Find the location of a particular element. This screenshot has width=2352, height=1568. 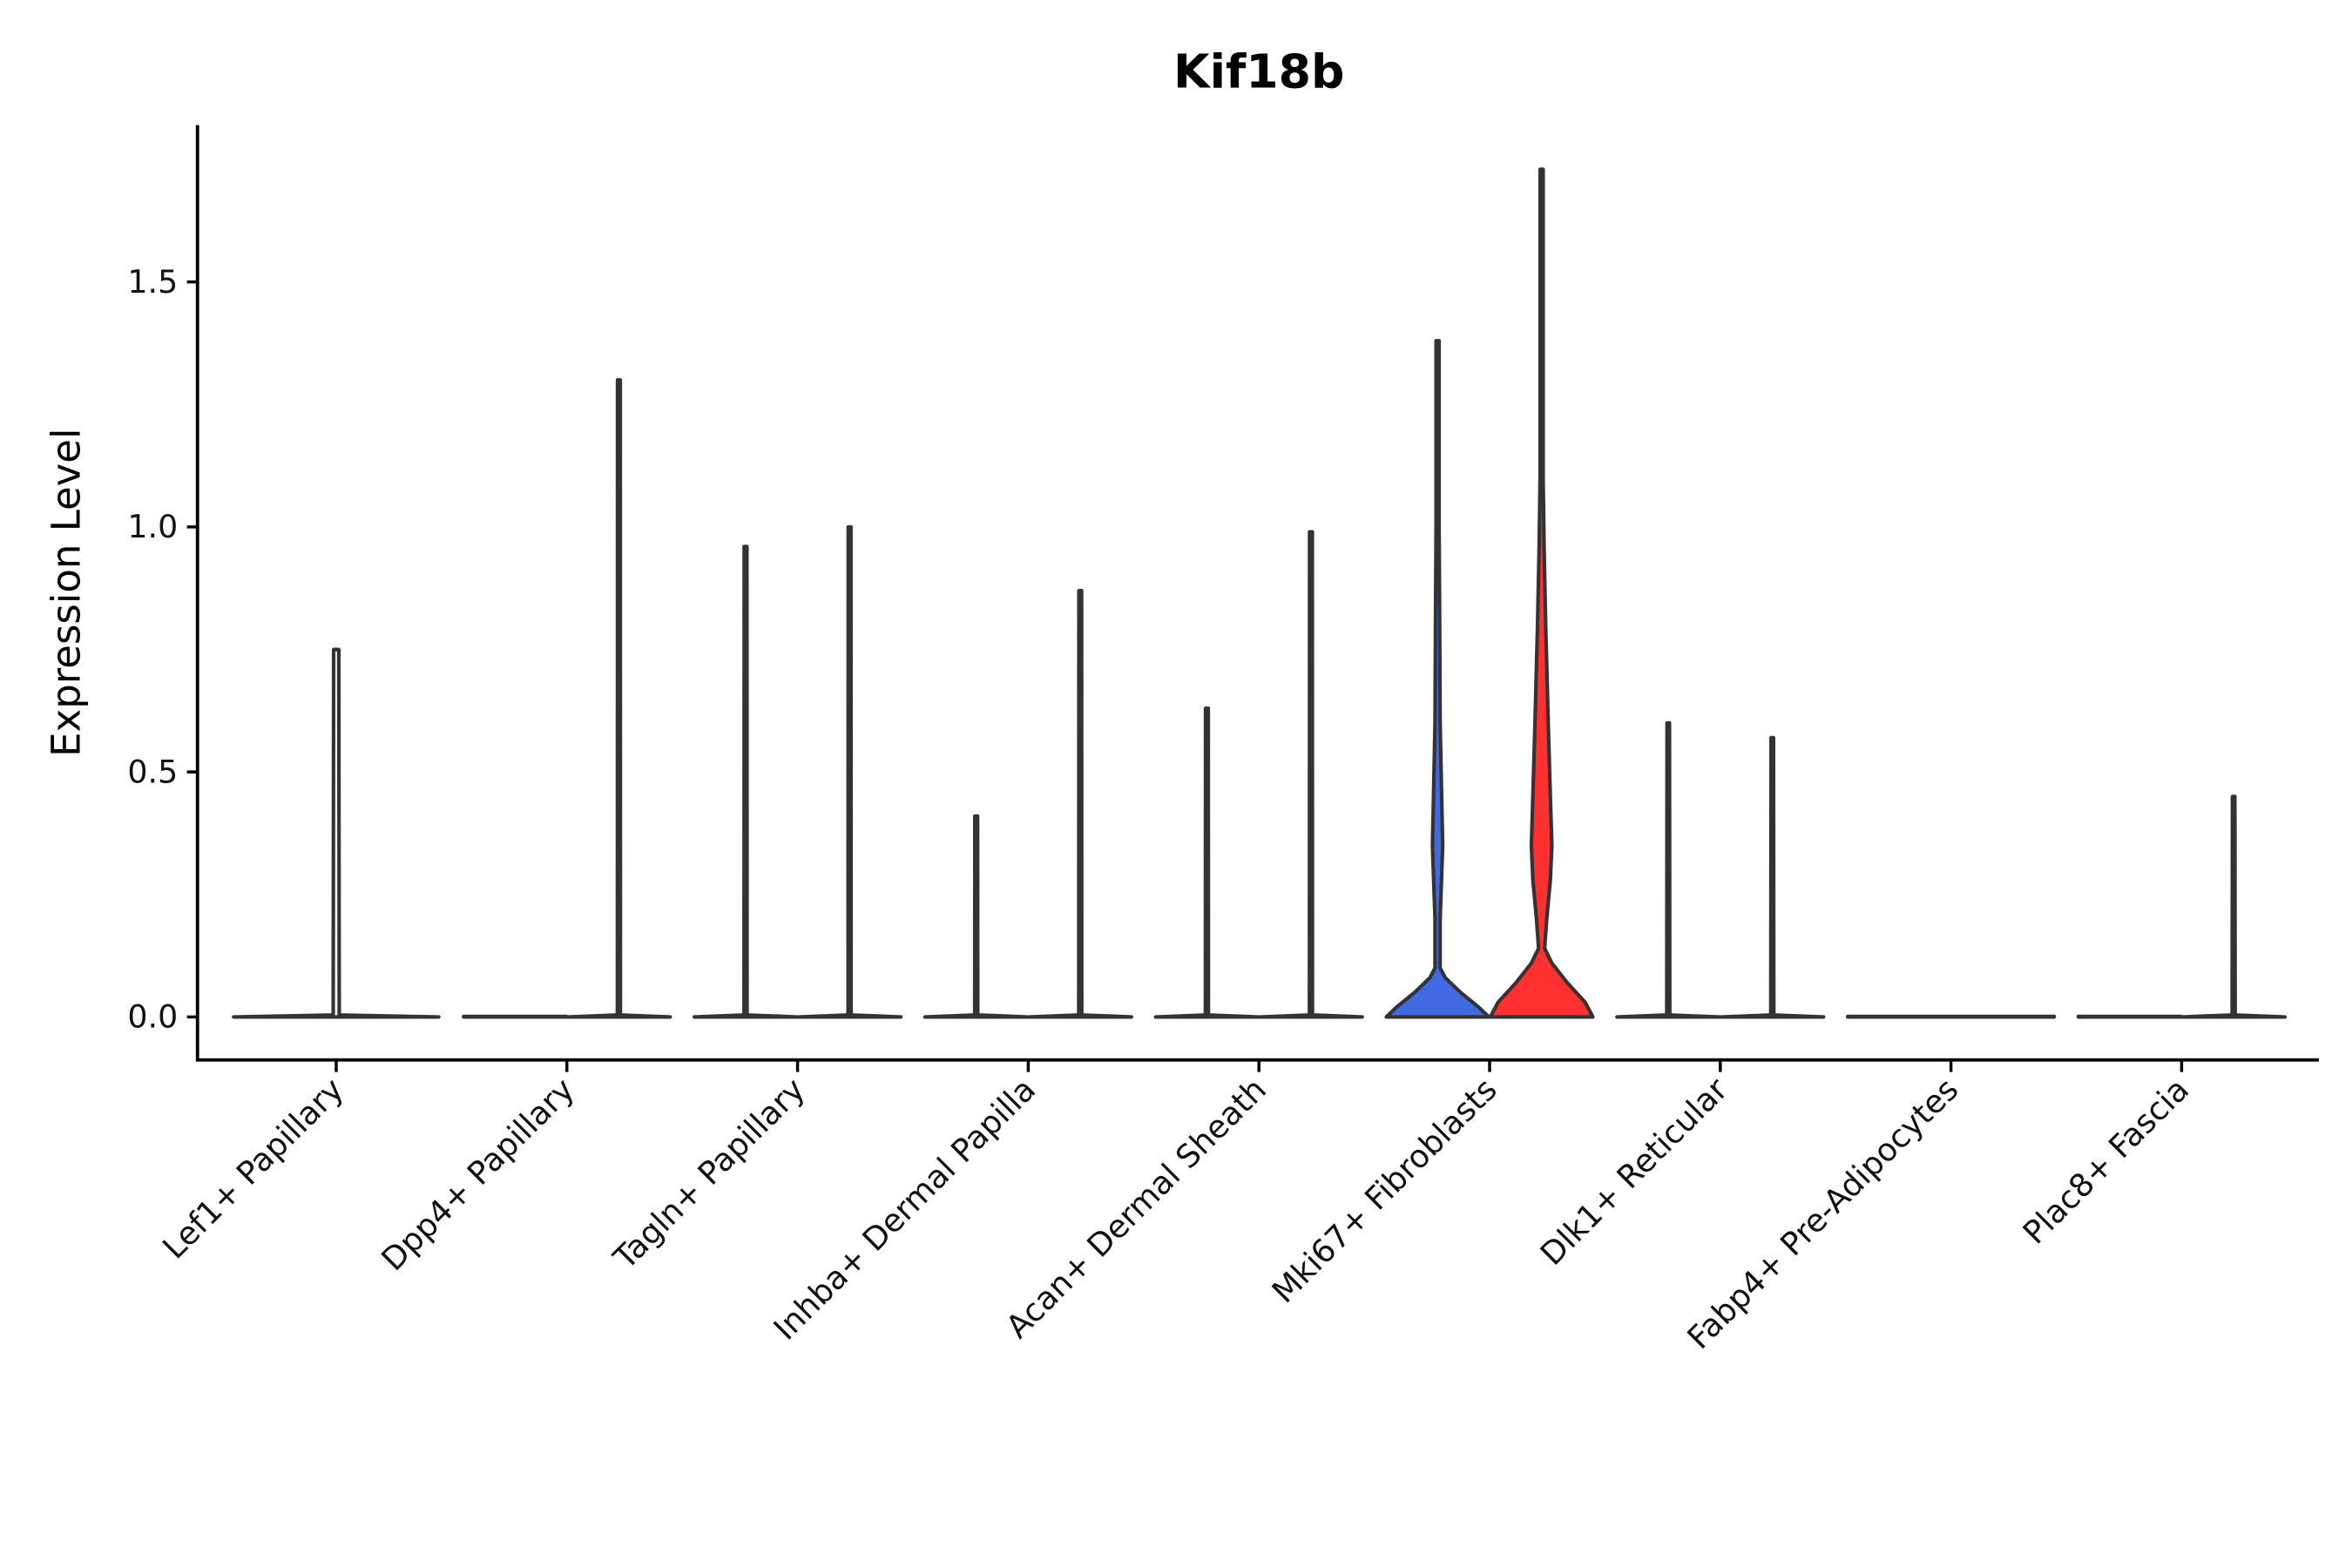

chart-title: Kif18b is located at coordinates (1258, 71).